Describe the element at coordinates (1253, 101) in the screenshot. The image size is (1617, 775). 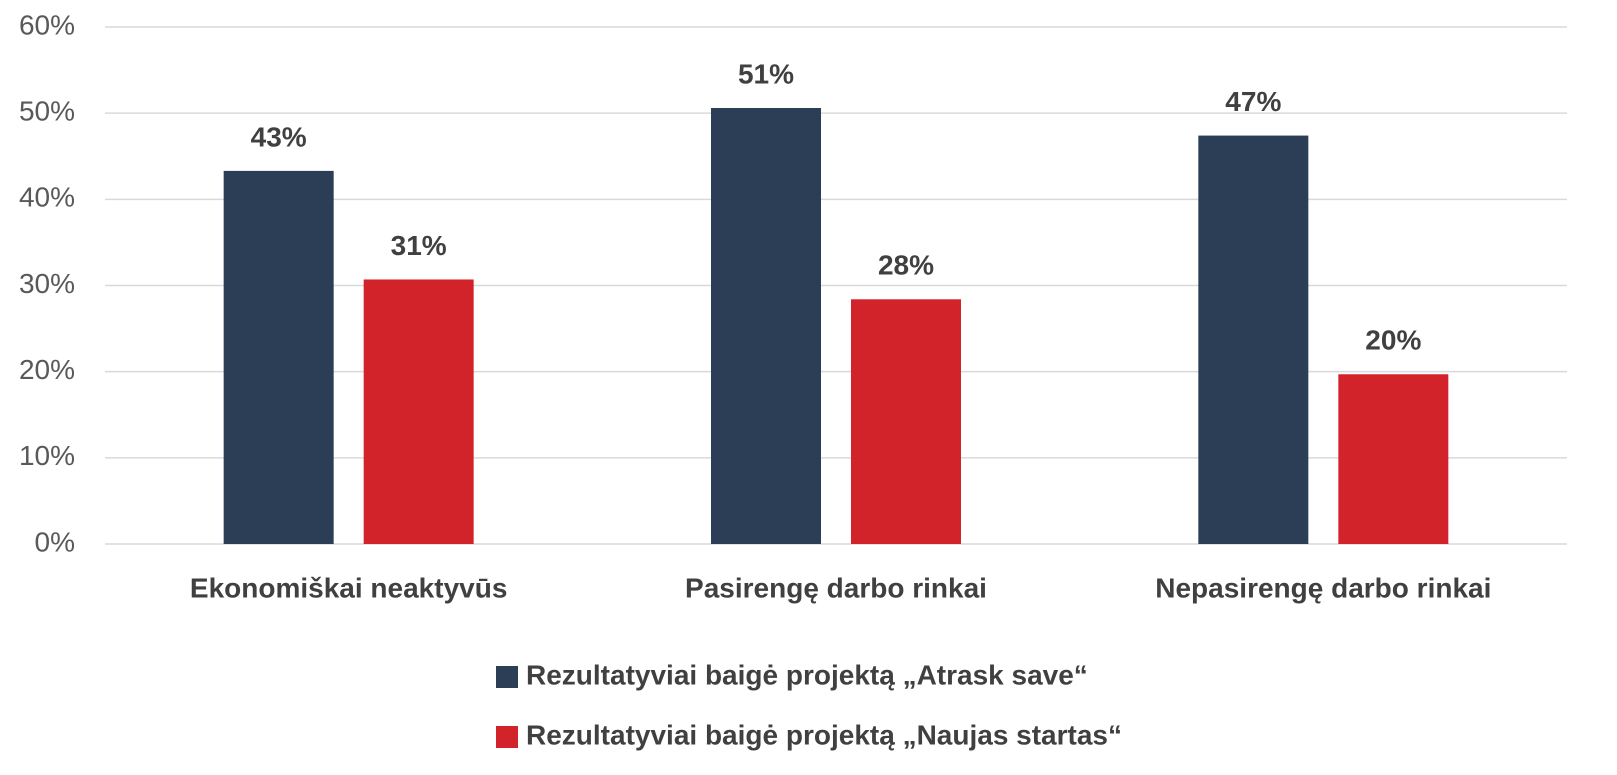
I see `data-label: 47%` at that location.